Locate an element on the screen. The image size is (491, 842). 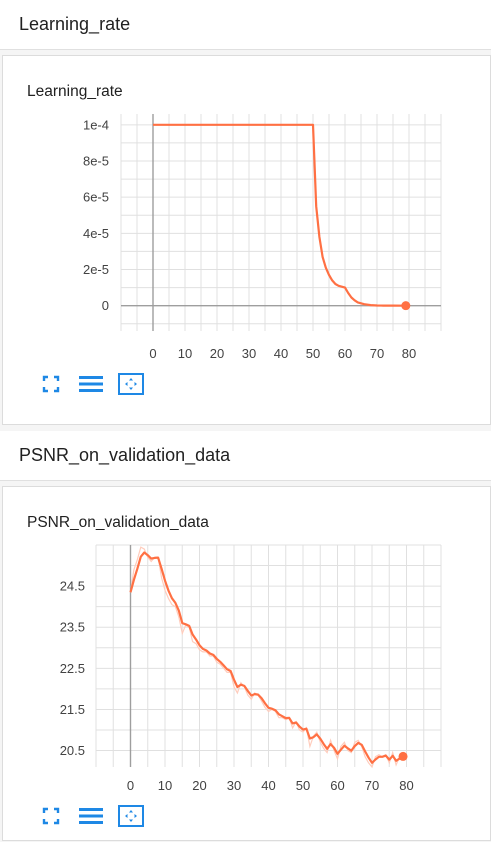
chart-title: PSNR_on_validation_data is located at coordinates (118, 522).